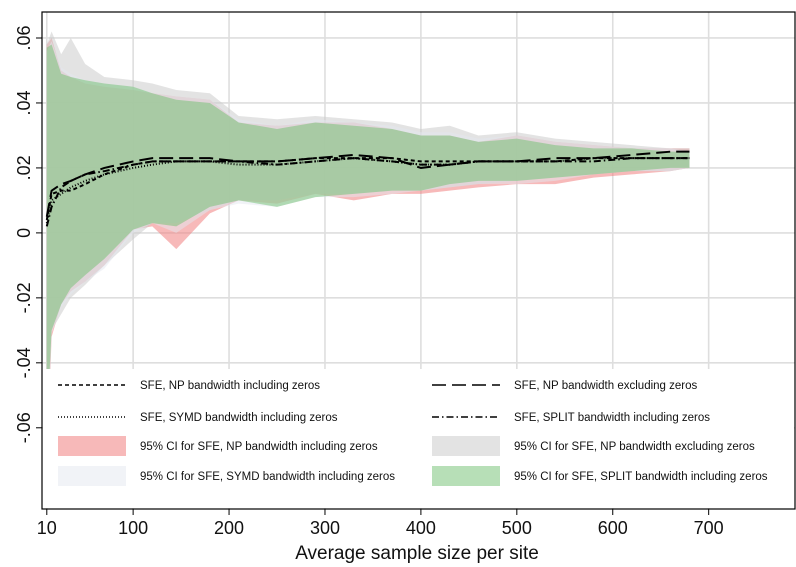 The image size is (796, 567). What do you see at coordinates (709, 528) in the screenshot?
I see `x-tick-label: 700` at bounding box center [709, 528].